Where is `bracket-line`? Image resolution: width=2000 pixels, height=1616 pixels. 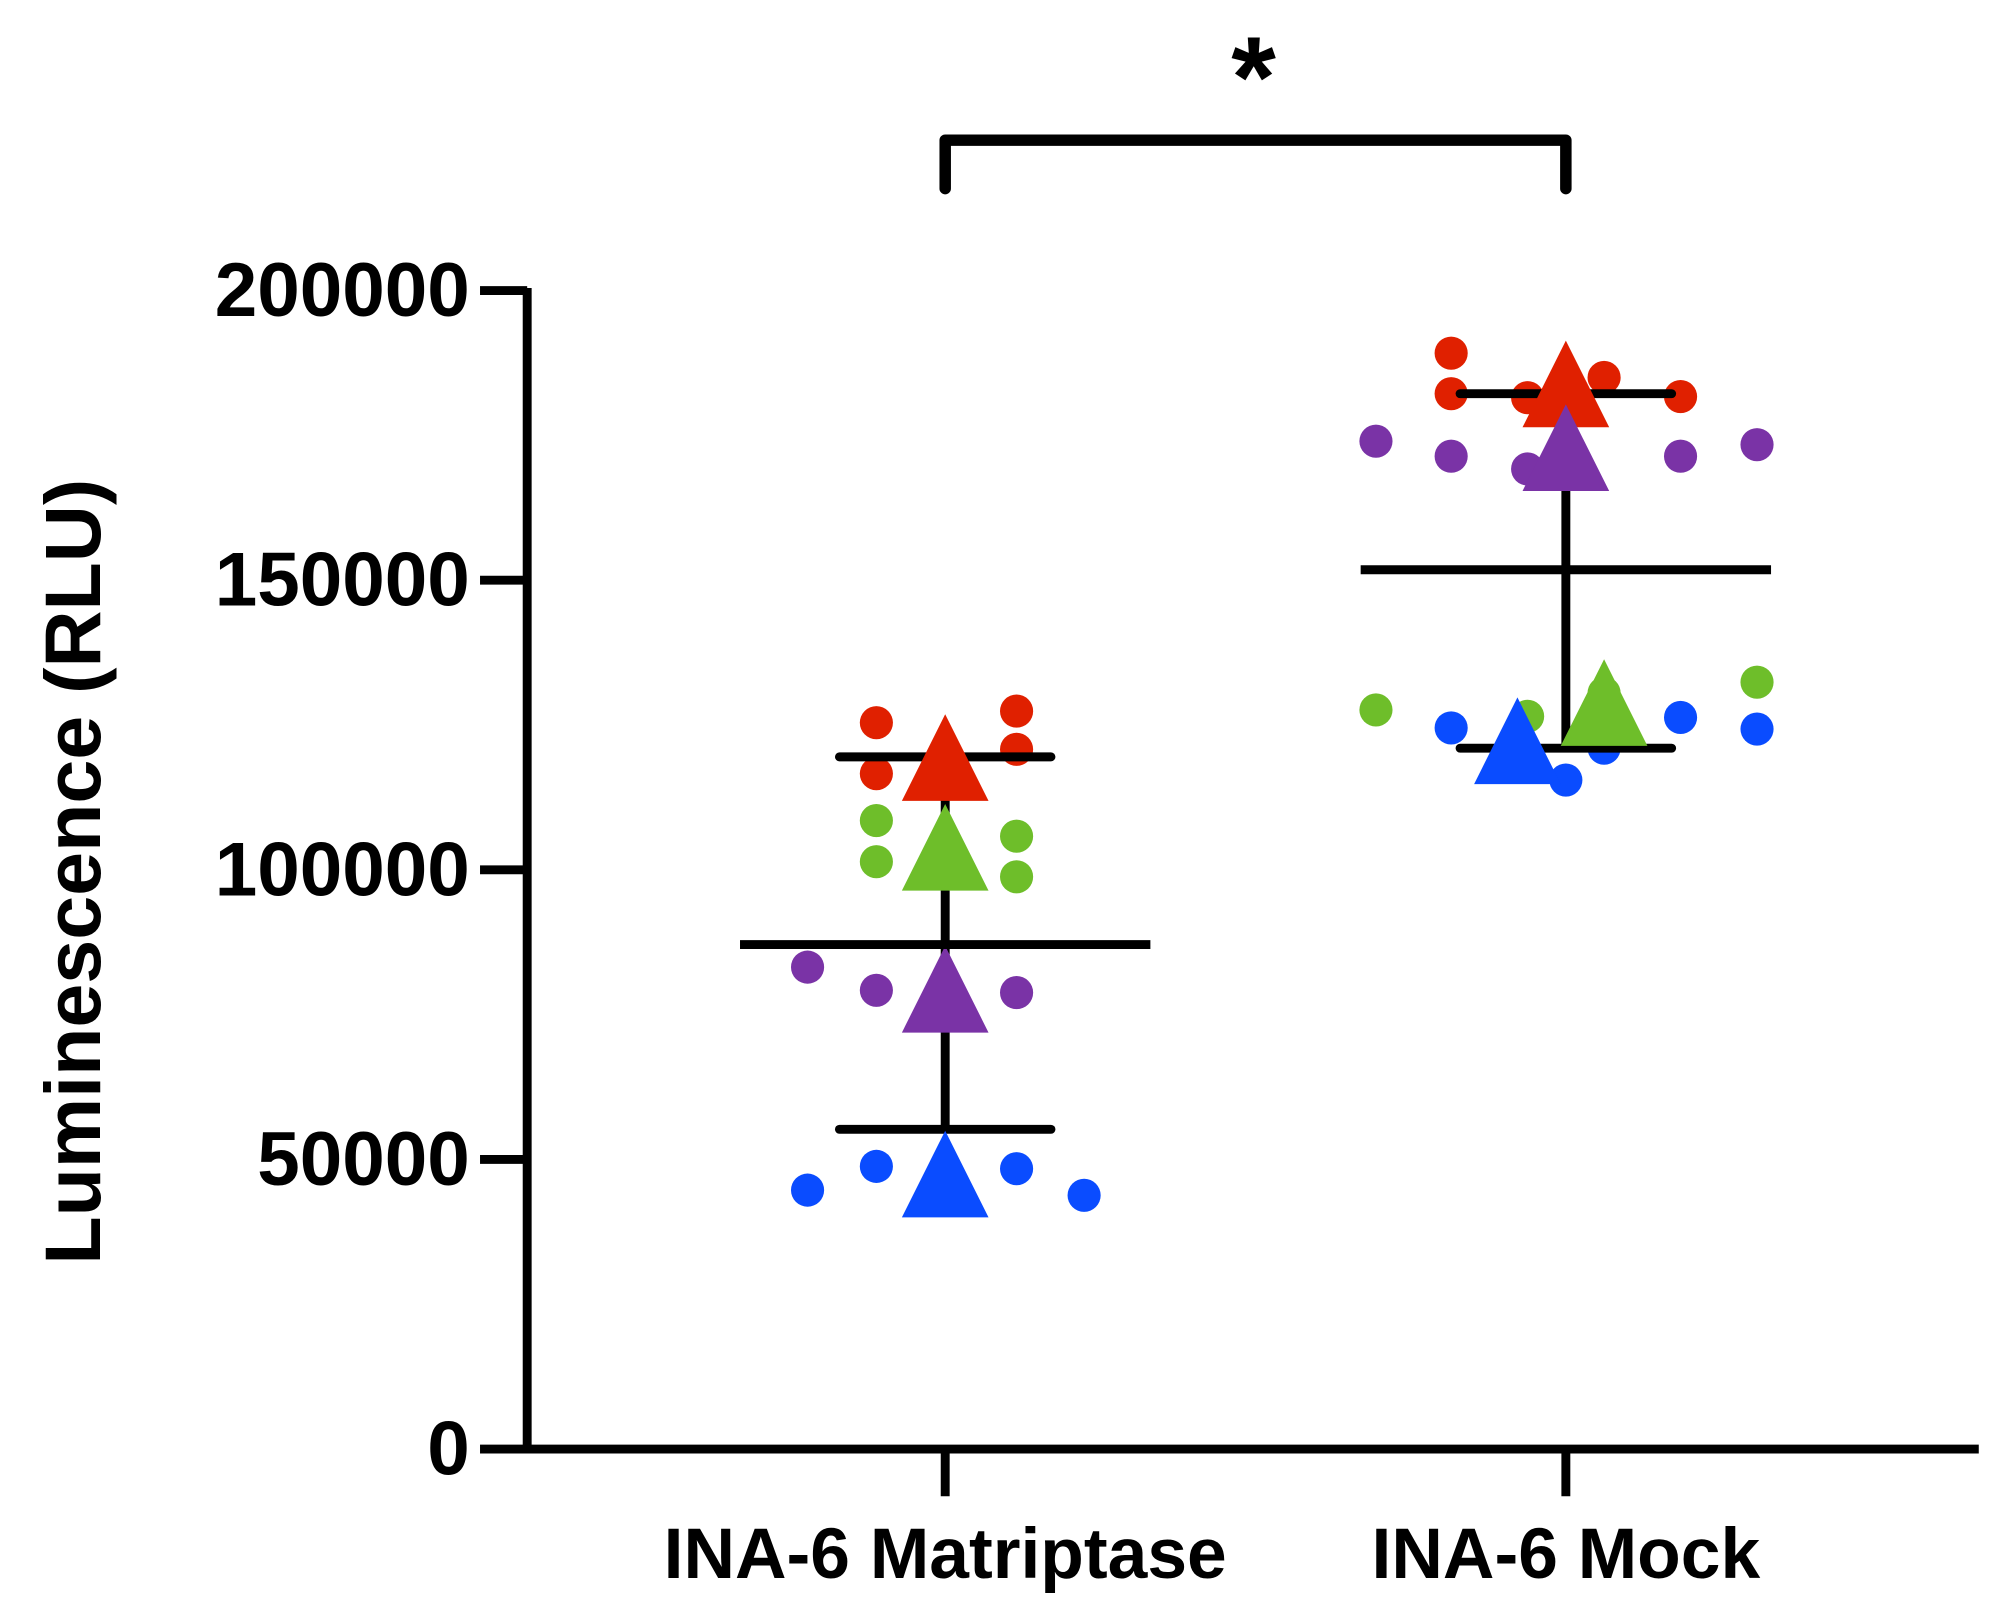 bracket-line is located at coordinates (1255, 164).